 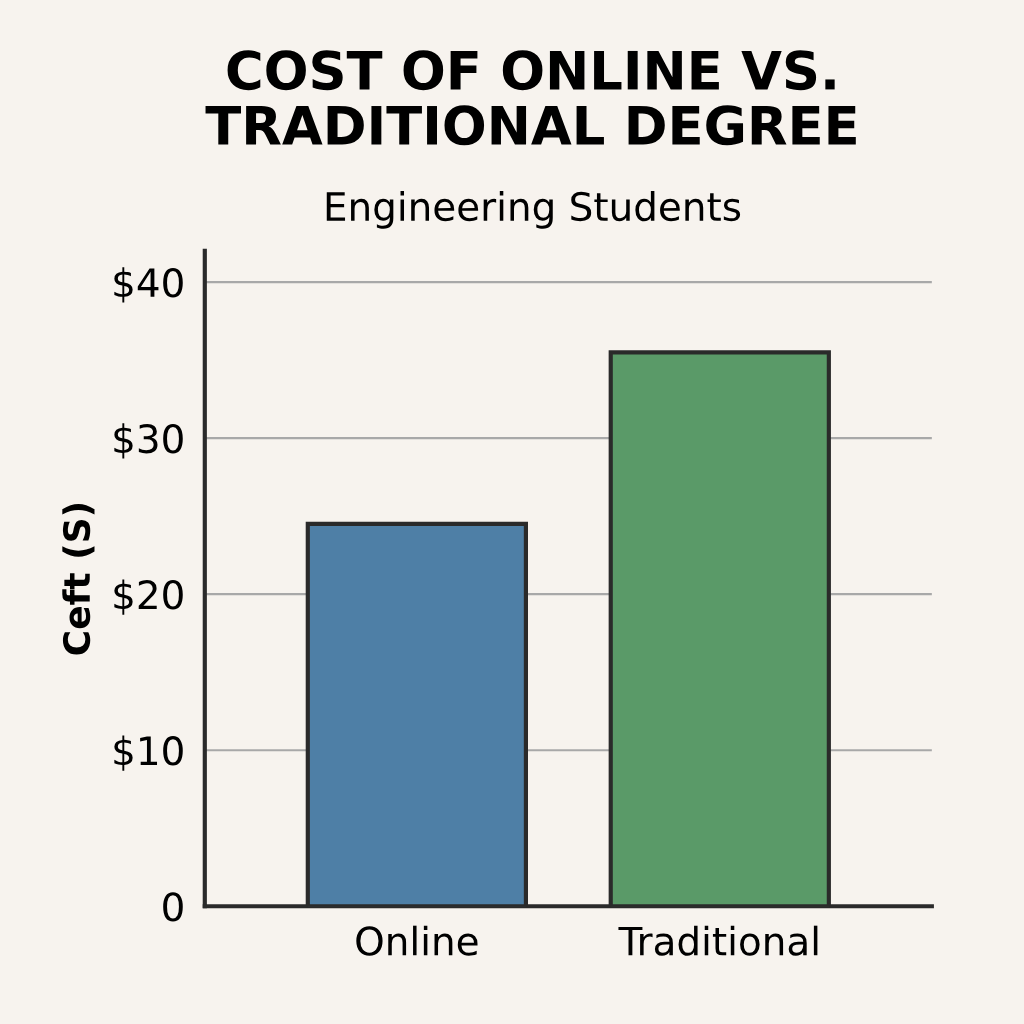 I want to click on y-tick-label: $20, so click(x=148, y=597).